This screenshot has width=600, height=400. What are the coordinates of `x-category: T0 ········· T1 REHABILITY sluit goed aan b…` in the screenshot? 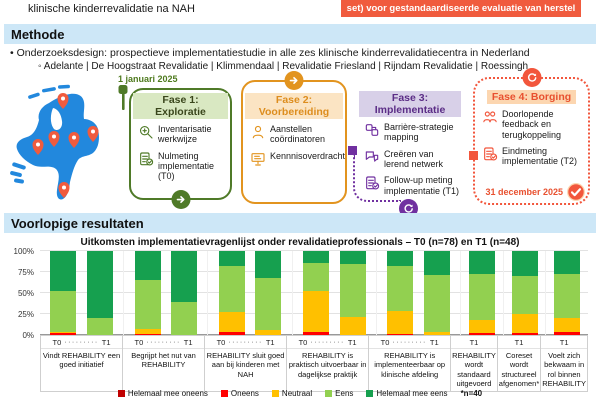 It's located at (246, 363).